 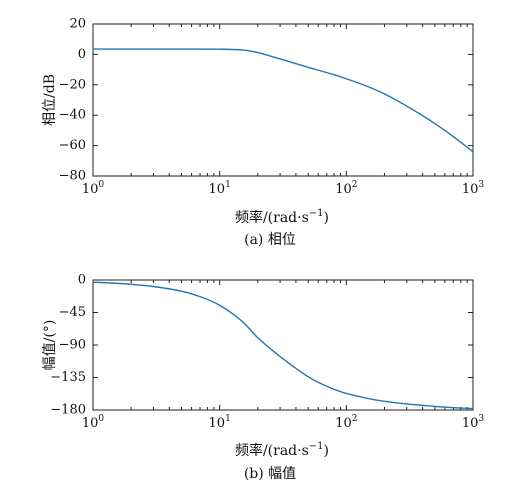 What do you see at coordinates (50, 345) in the screenshot?
I see `chart-b-ylabel: 幅值/(°)` at bounding box center [50, 345].